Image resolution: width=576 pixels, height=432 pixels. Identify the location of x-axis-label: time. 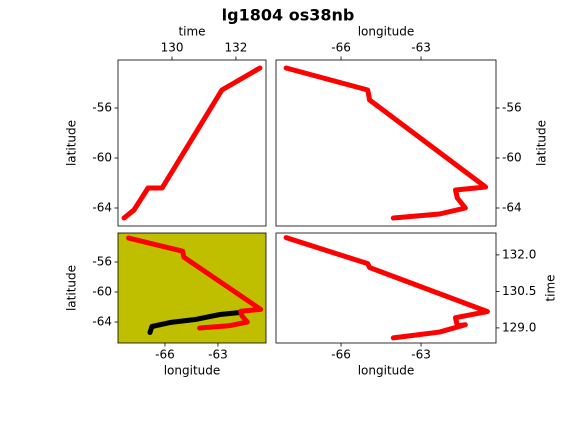
(191, 32).